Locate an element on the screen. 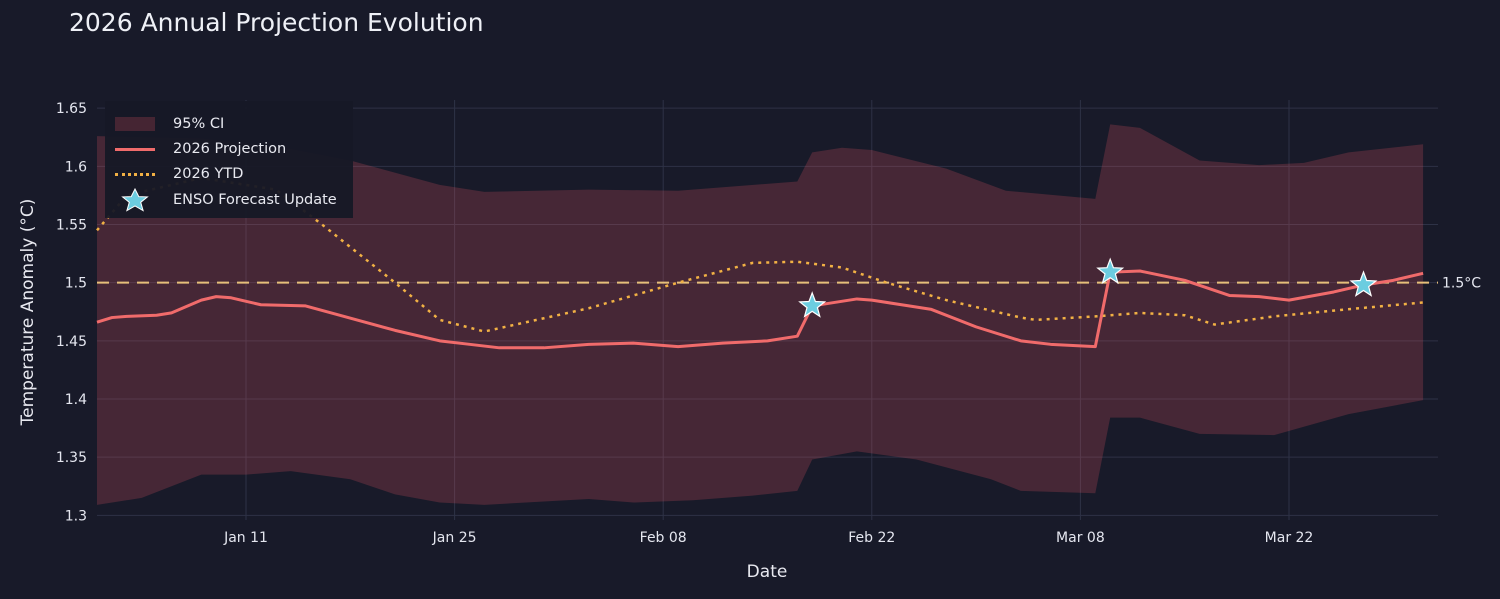 This screenshot has height=599, width=1500. x-tick-label: Jan 11 is located at coordinates (245, 538).